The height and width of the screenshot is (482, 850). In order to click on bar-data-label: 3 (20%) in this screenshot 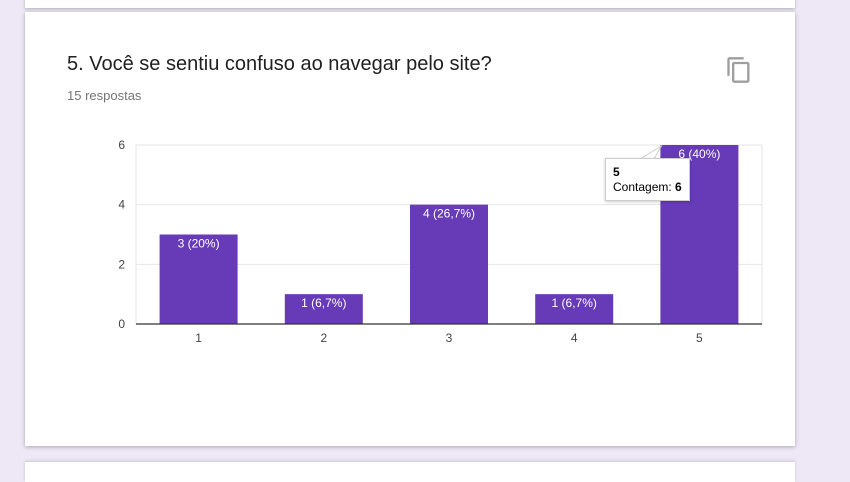, I will do `click(199, 244)`.